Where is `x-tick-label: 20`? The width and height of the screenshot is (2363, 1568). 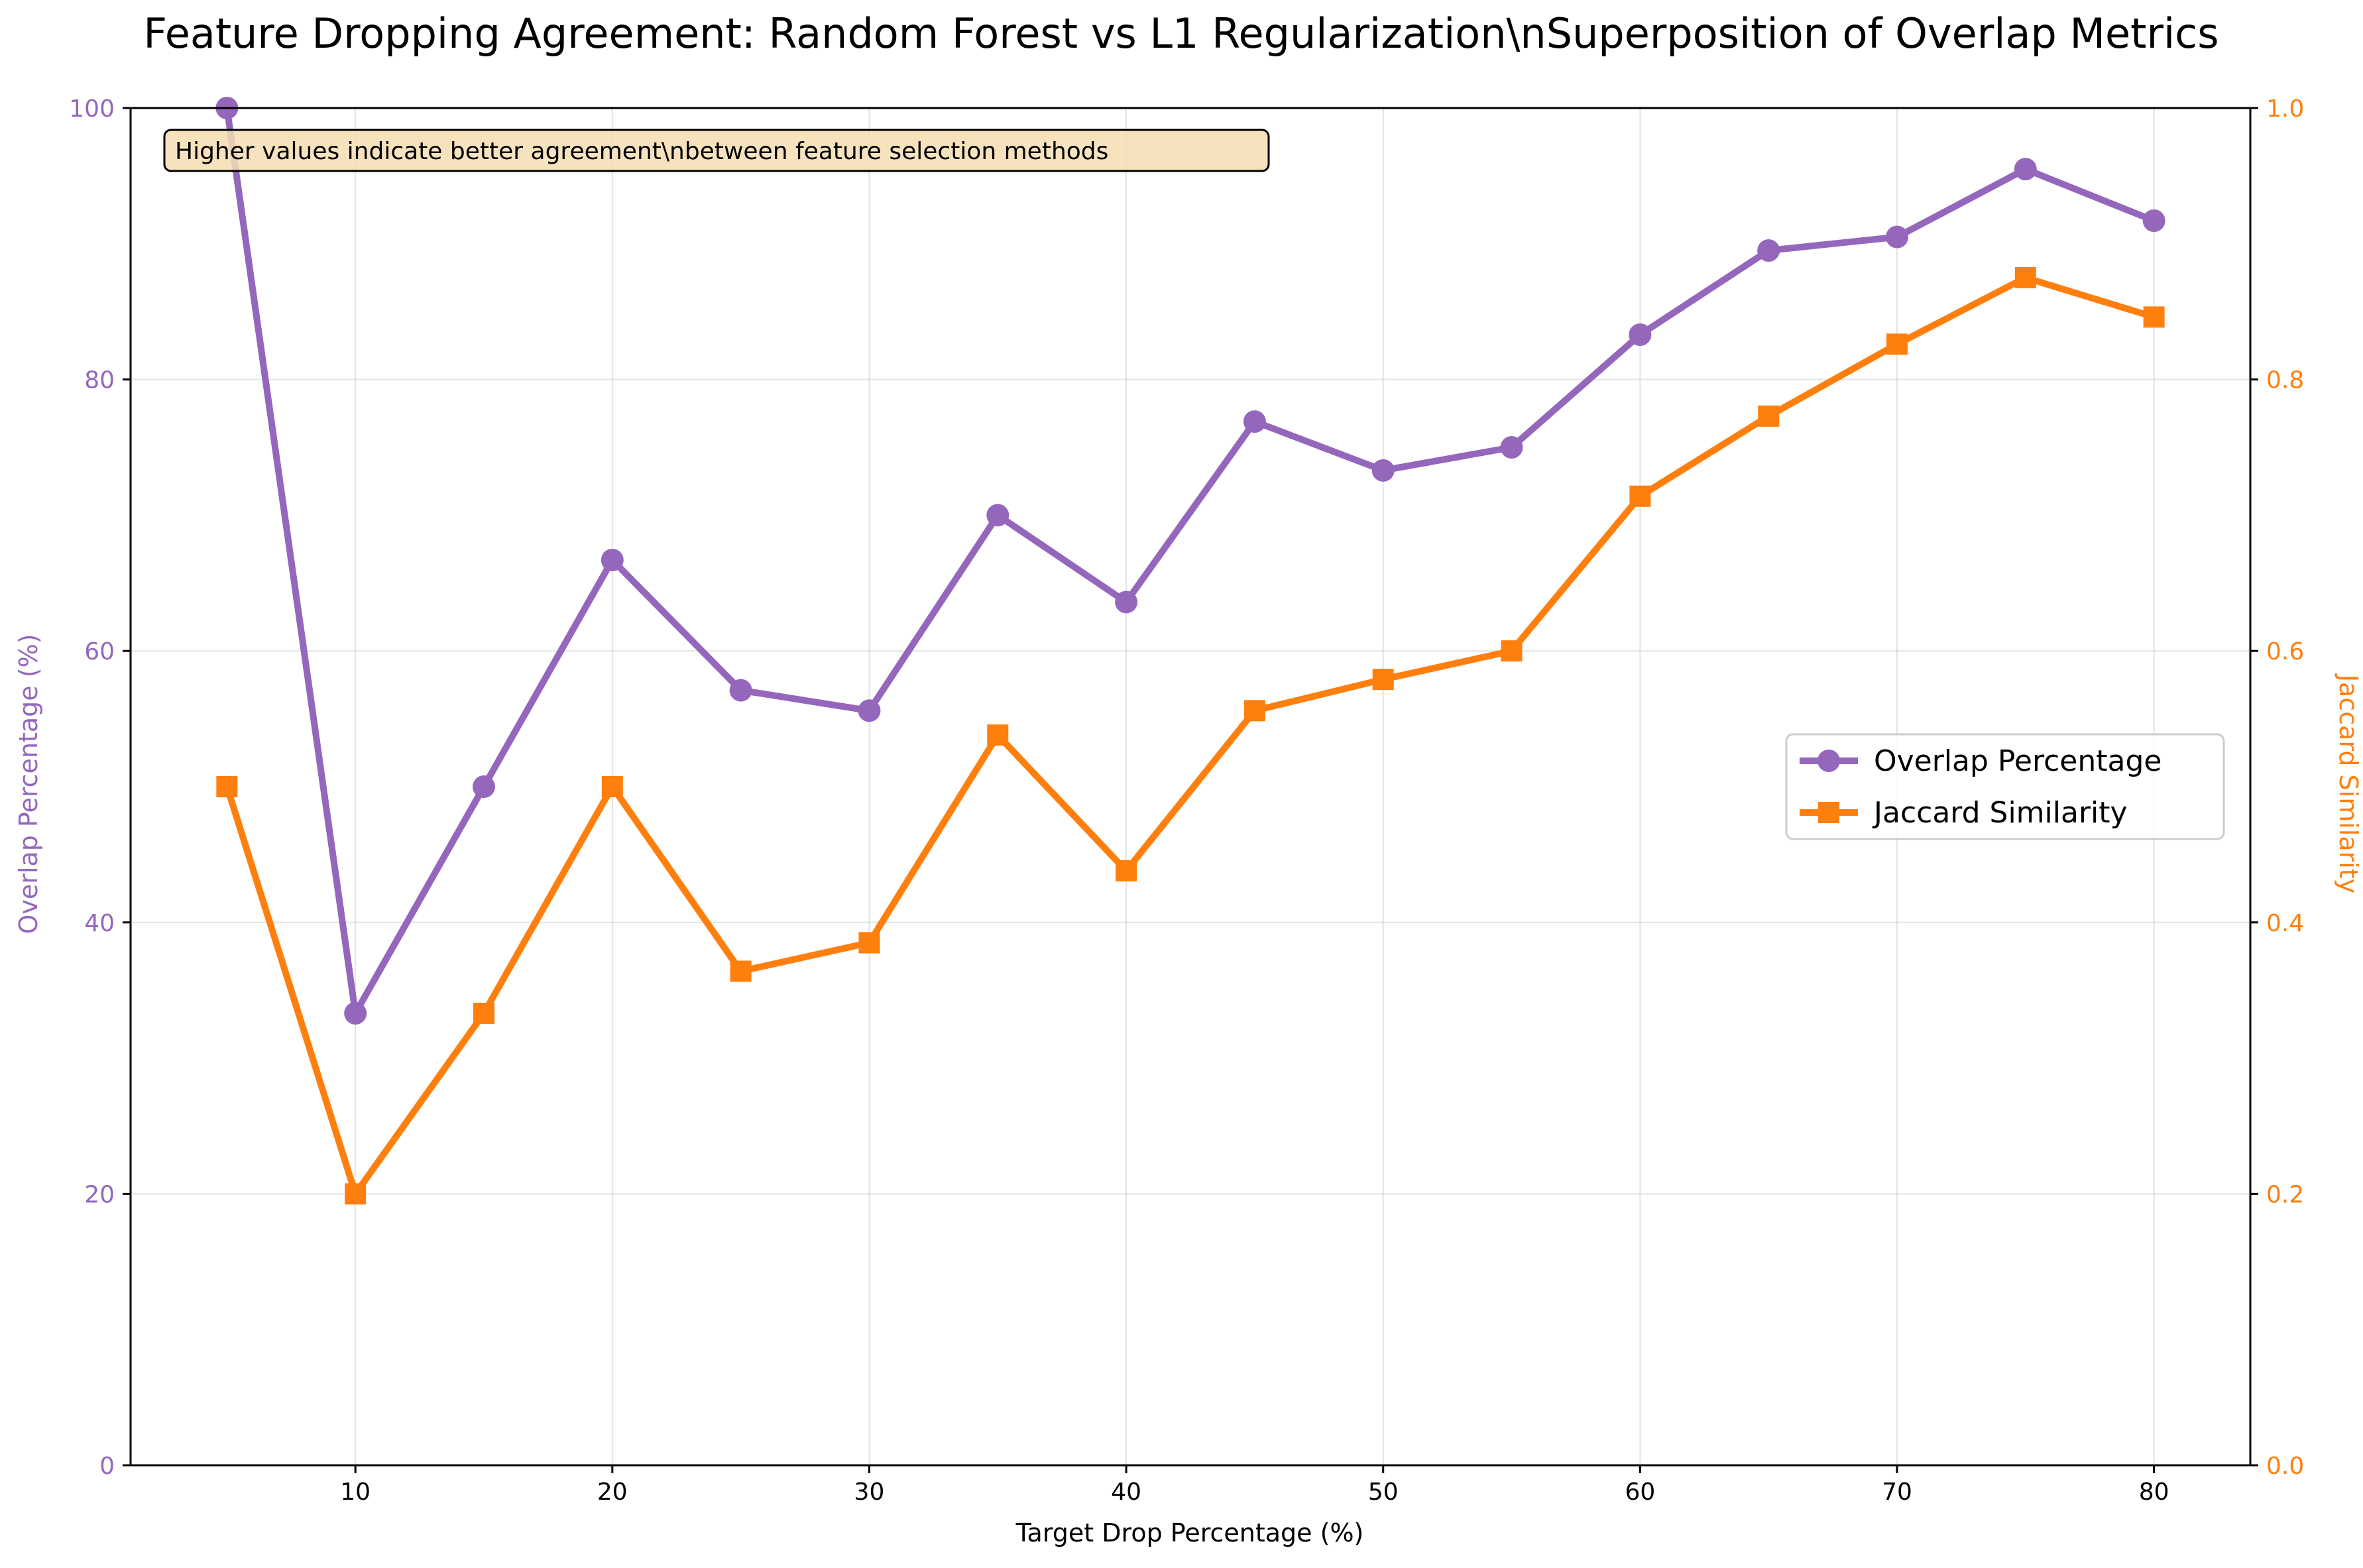 x-tick-label: 20 is located at coordinates (612, 1492).